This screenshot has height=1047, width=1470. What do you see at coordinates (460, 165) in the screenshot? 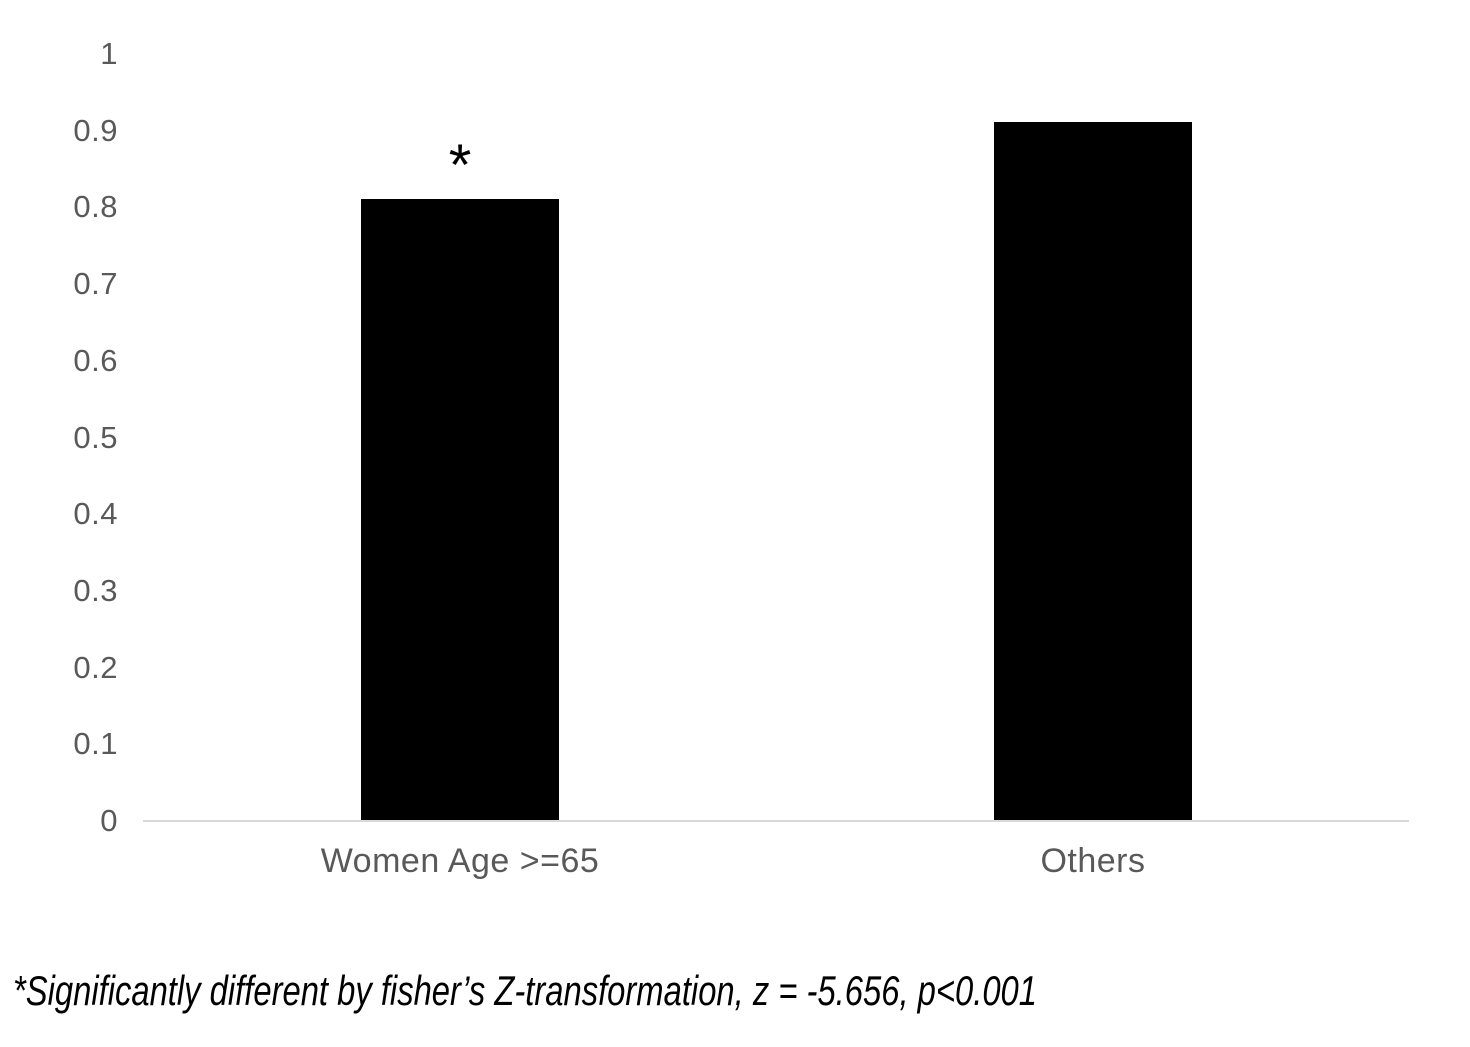
I see `significance-asterisk: *` at bounding box center [460, 165].